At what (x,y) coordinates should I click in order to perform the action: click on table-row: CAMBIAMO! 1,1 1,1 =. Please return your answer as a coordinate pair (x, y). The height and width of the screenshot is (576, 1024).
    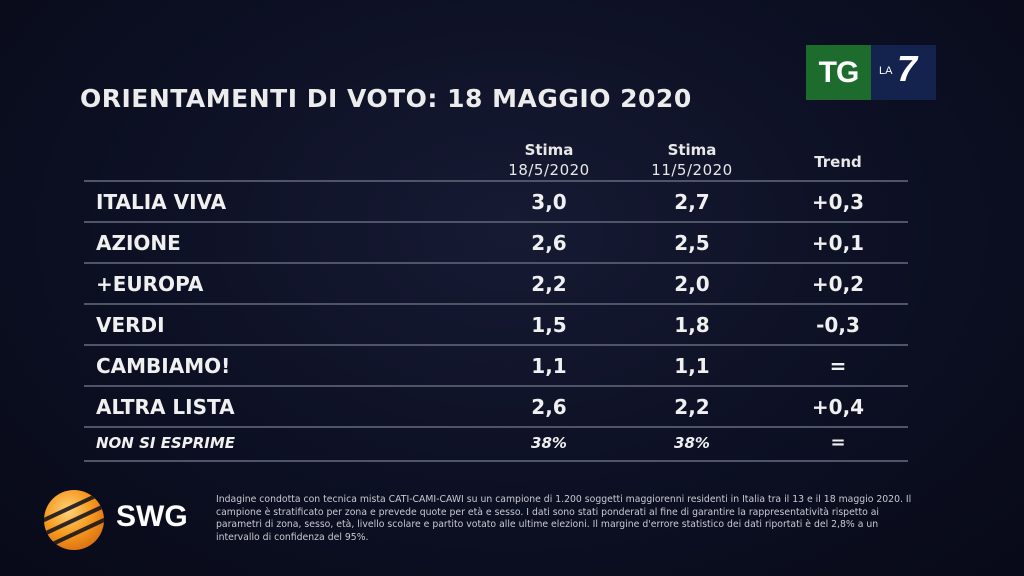
    Looking at the image, I should click on (496, 366).